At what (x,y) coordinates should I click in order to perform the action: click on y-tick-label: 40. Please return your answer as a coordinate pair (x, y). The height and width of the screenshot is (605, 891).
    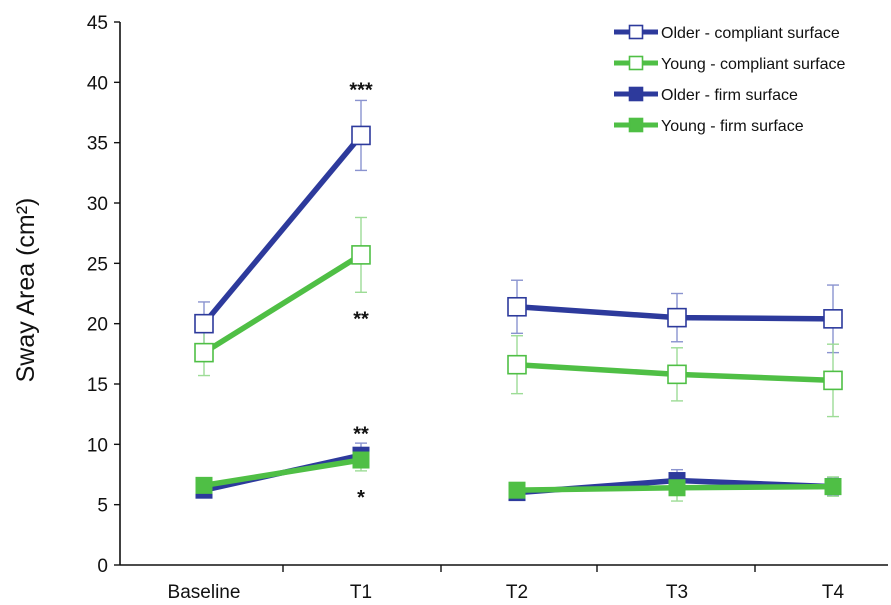
    Looking at the image, I should click on (97, 83).